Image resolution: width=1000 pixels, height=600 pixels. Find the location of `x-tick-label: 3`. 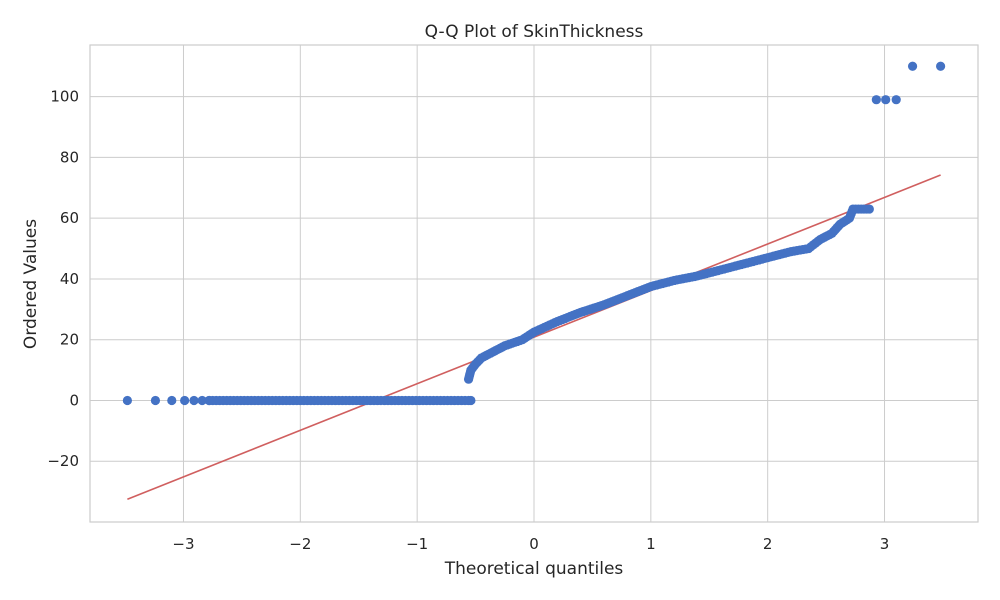

x-tick-label: 3 is located at coordinates (885, 544).